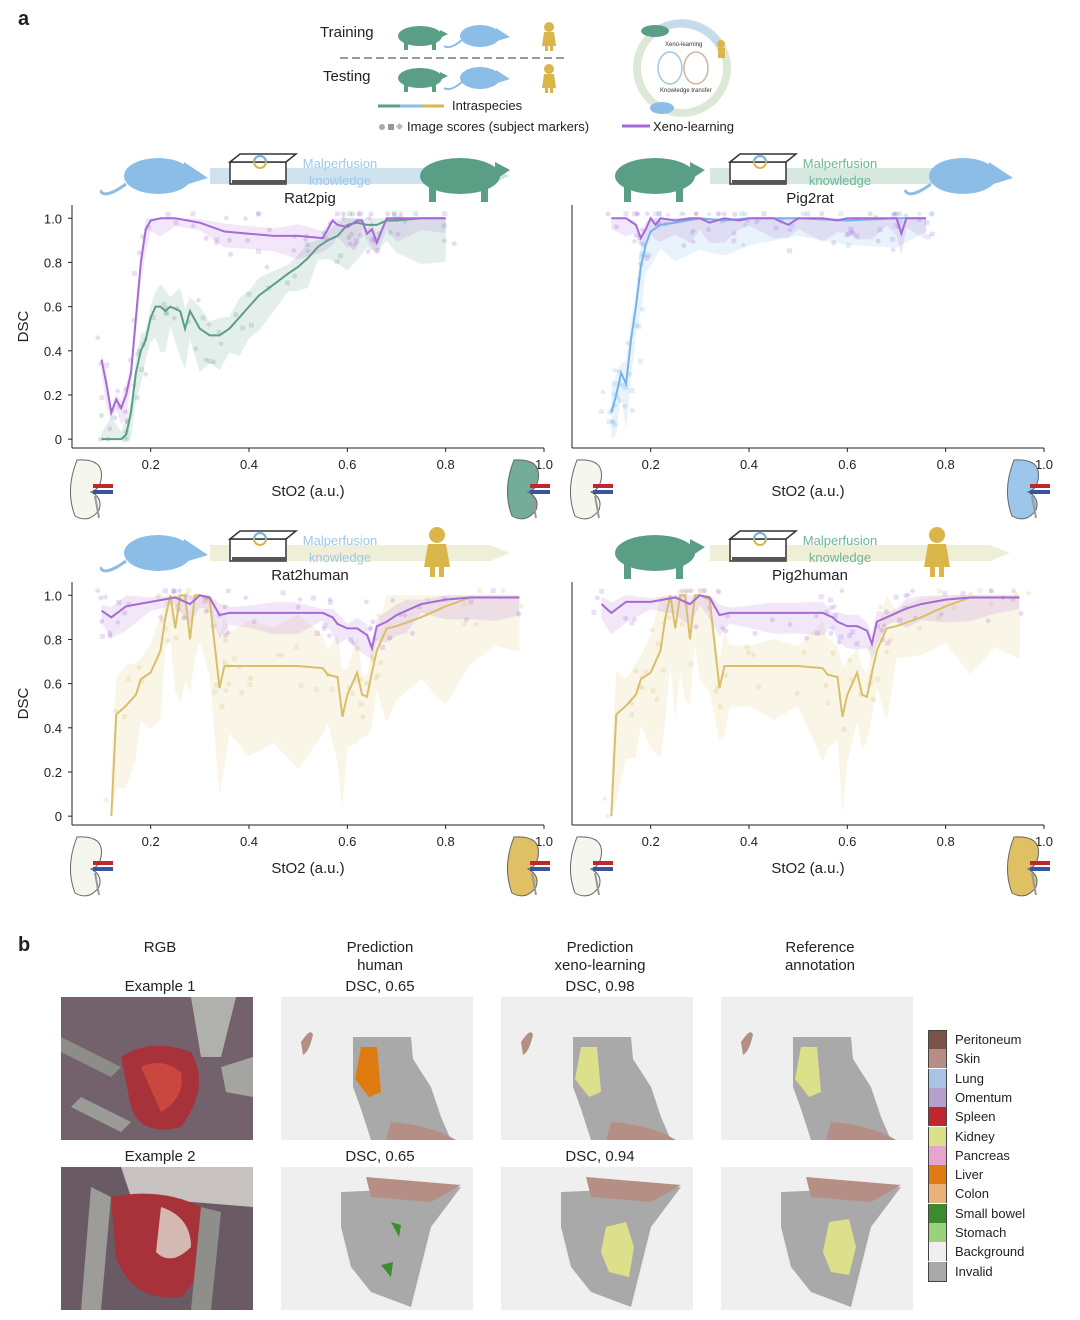 The height and width of the screenshot is (1320, 1080). What do you see at coordinates (998, 1136) in the screenshot?
I see `legend-item-kidney: Kidney` at bounding box center [998, 1136].